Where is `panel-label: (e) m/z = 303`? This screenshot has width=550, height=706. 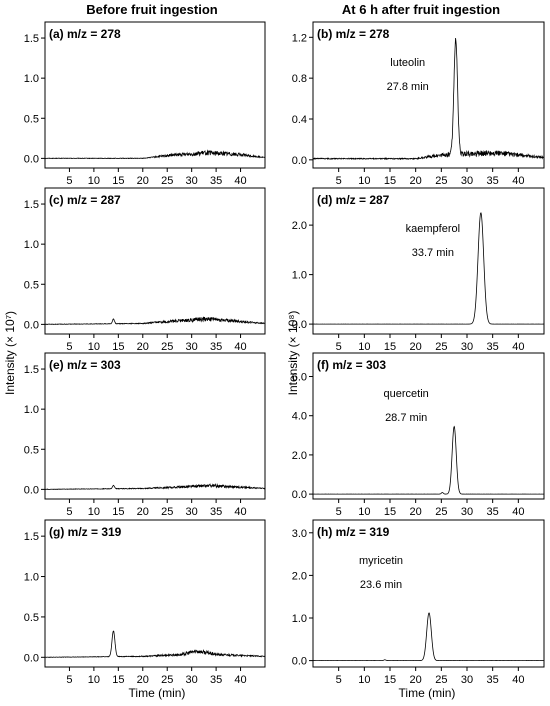 panel-label: (e) m/z = 303 is located at coordinates (85, 365).